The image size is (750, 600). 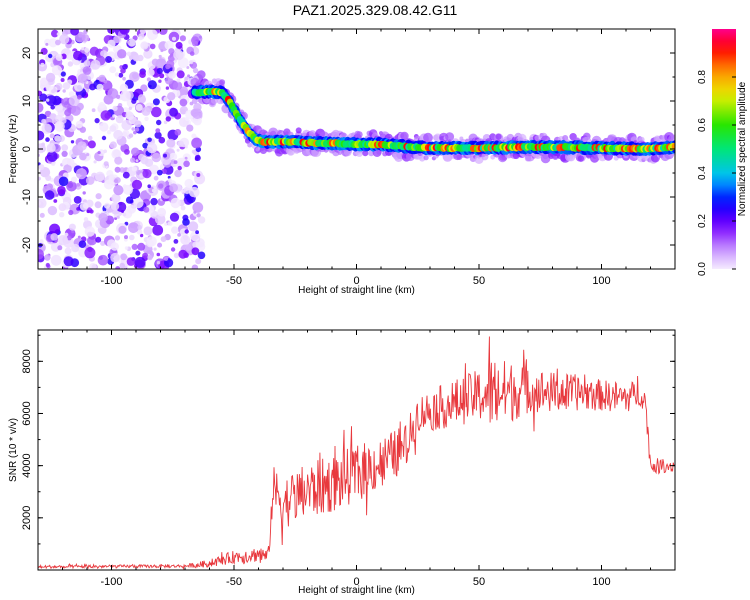 I want to click on x-tick-label: 100, so click(x=601, y=582).